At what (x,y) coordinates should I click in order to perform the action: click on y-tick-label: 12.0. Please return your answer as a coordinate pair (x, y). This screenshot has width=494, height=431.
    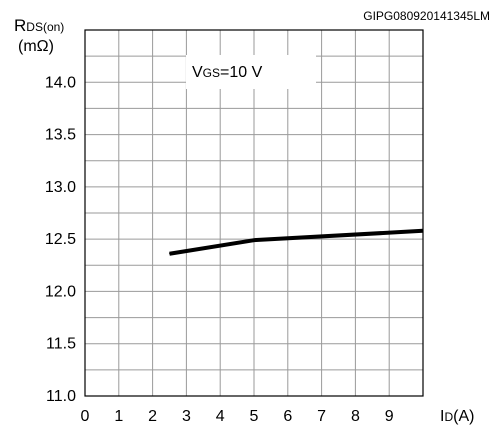
    Looking at the image, I should click on (60, 291).